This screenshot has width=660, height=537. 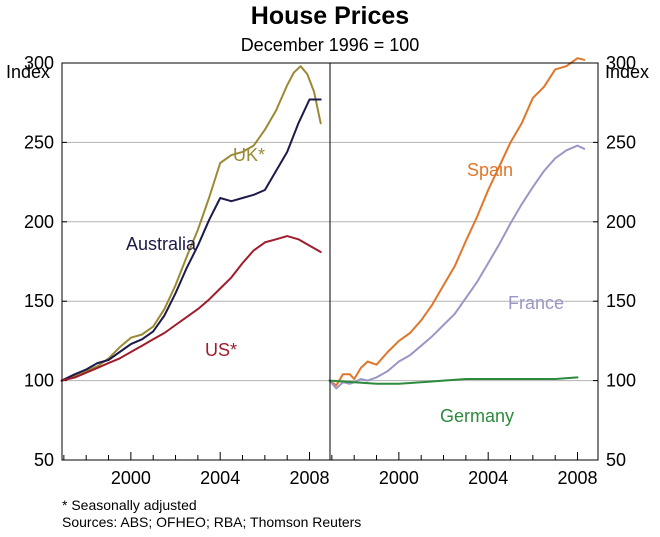 I want to click on y-unit-right: Index, so click(x=627, y=72).